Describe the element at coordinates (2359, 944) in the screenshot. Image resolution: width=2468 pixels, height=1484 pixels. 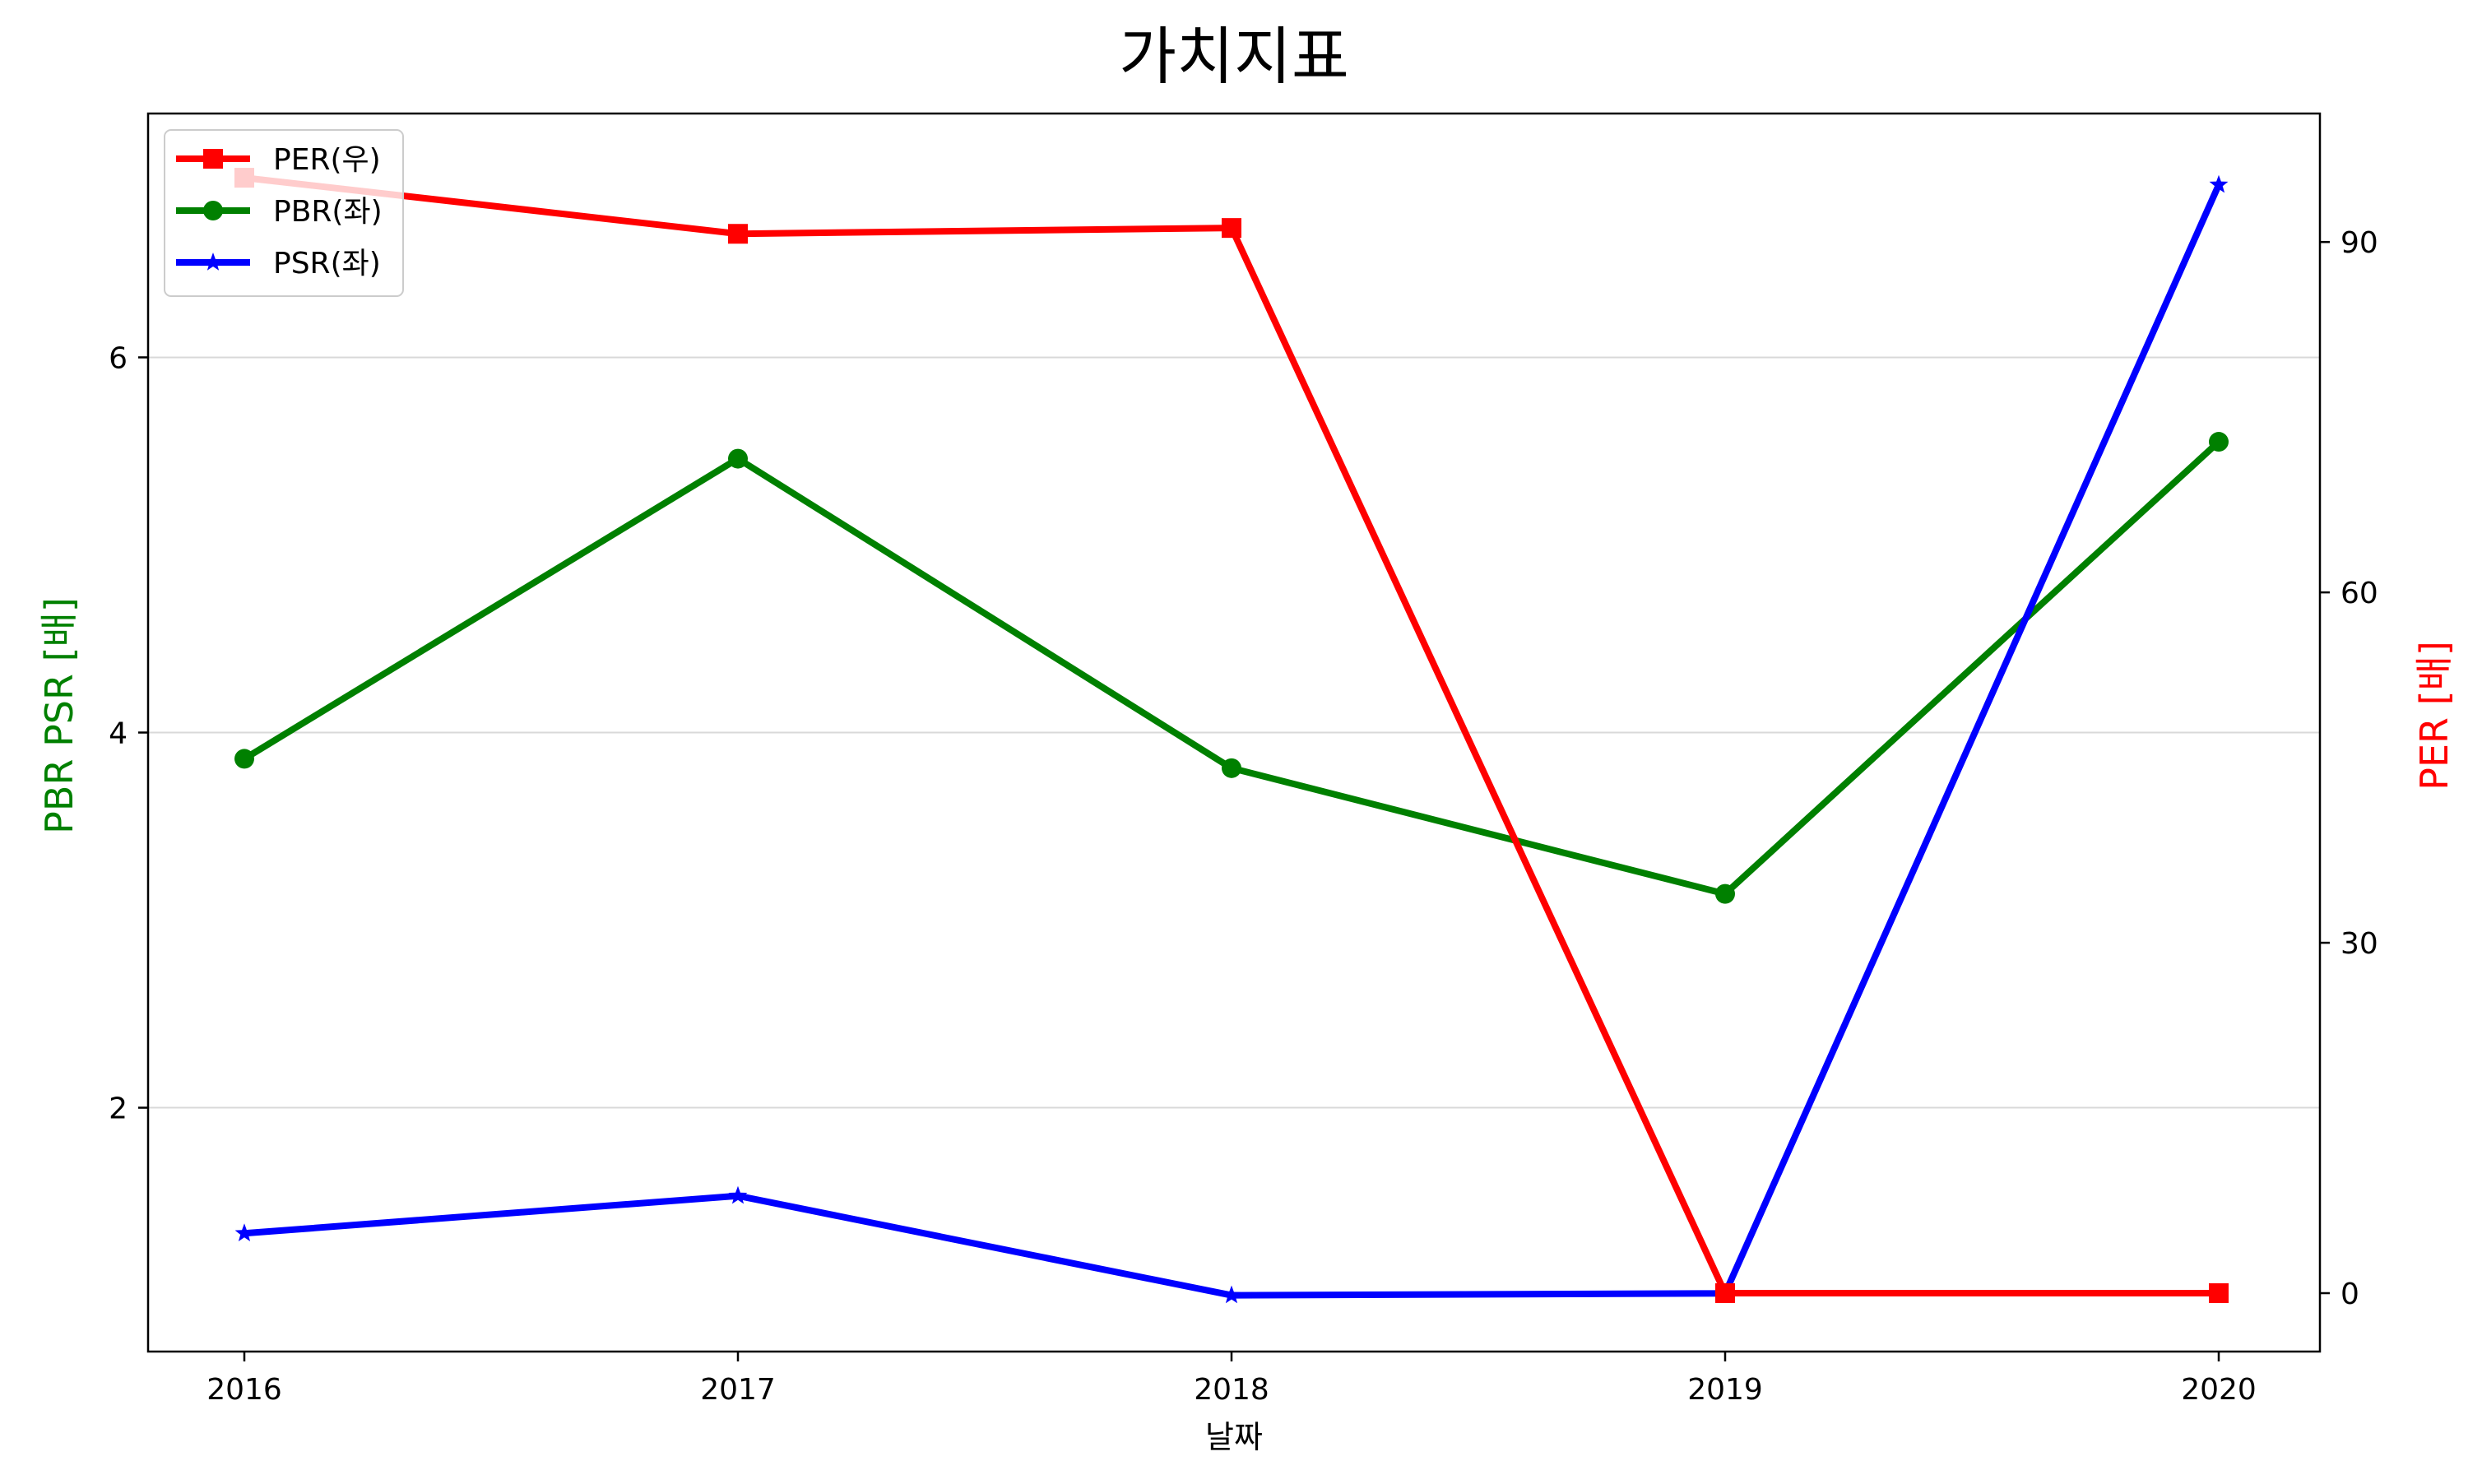
I see `y-tick-label-right: 30` at that location.